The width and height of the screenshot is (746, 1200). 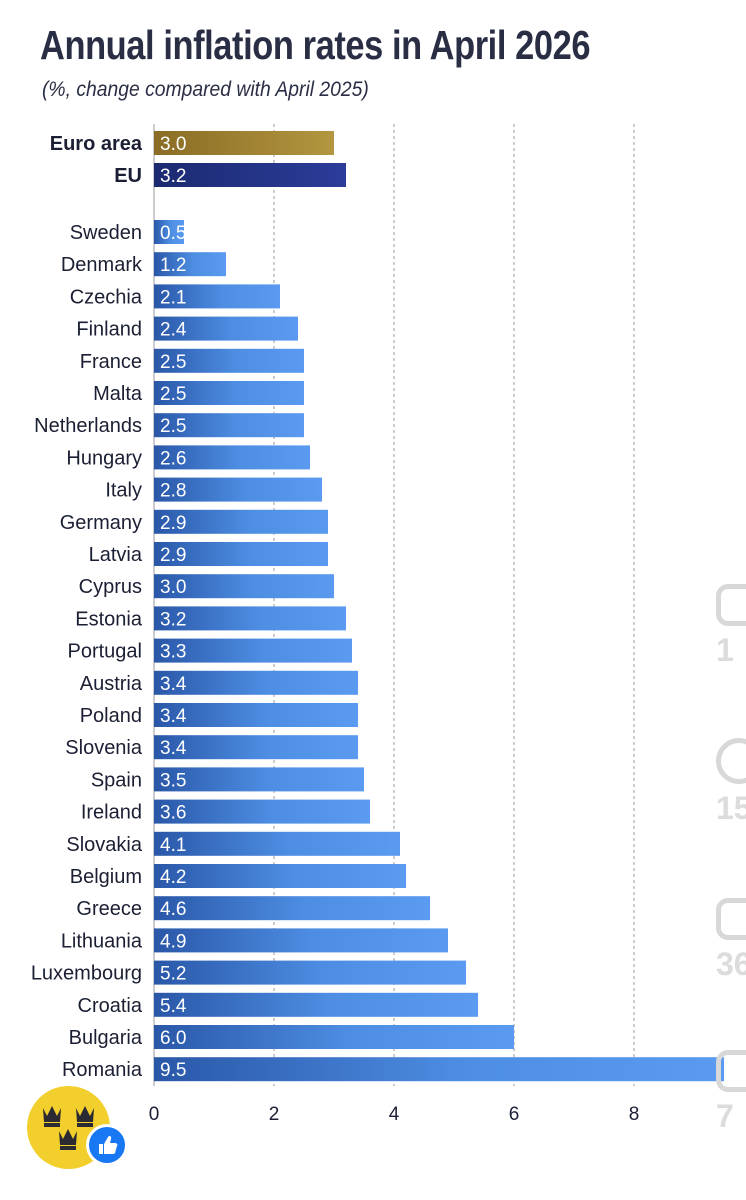 I want to click on bar-germany, so click(x=241, y=521).